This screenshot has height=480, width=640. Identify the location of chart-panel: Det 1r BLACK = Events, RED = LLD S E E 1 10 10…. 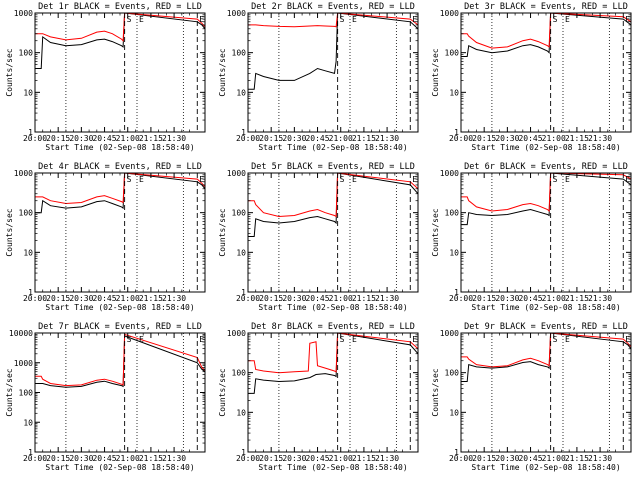
(106, 80).